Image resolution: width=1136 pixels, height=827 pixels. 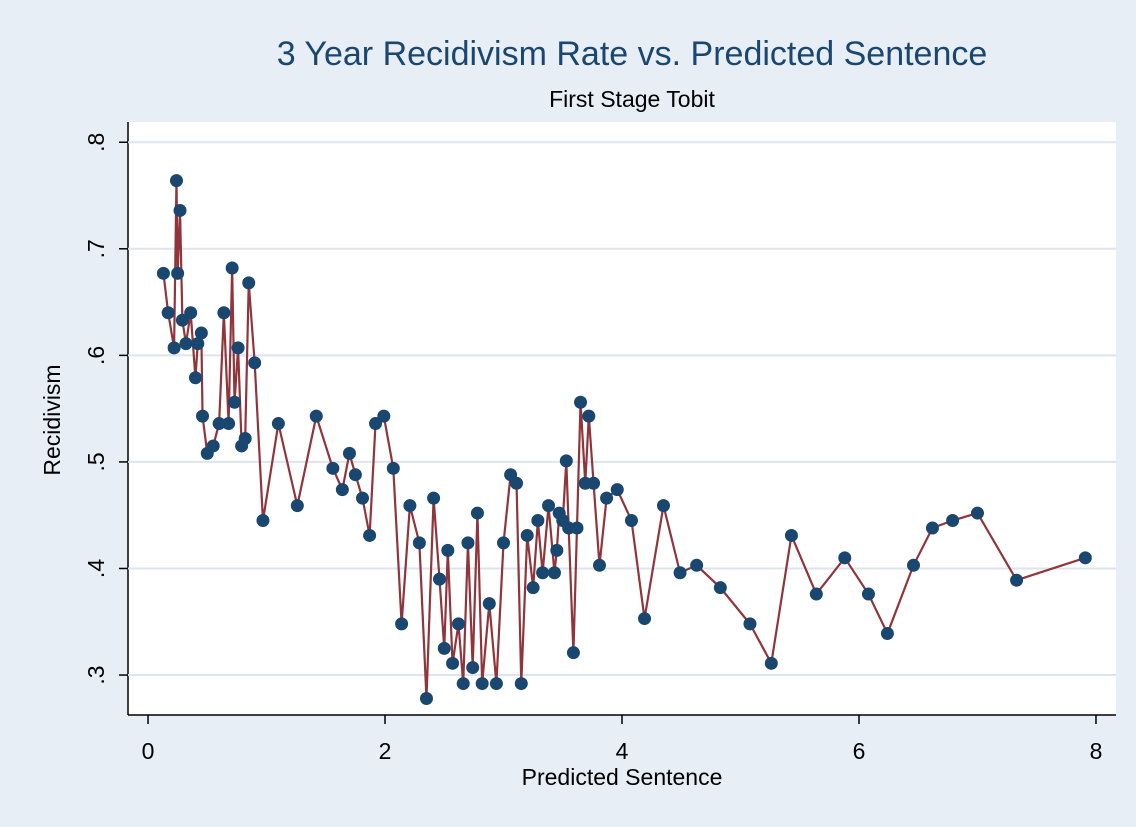 I want to click on x-tick-label: 2, so click(x=385, y=751).